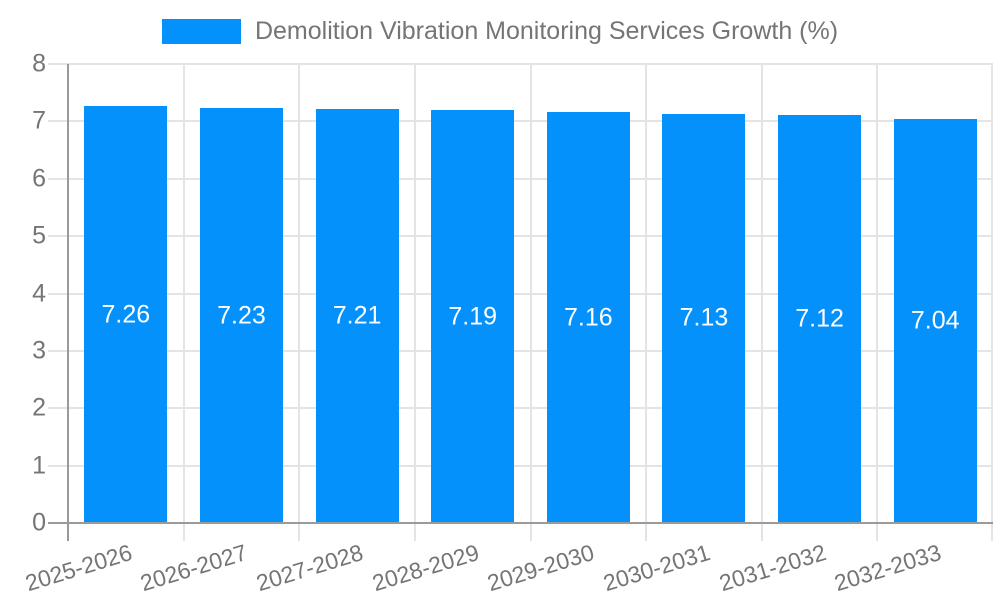  What do you see at coordinates (39, 522) in the screenshot?
I see `y-tick-label: 0` at bounding box center [39, 522].